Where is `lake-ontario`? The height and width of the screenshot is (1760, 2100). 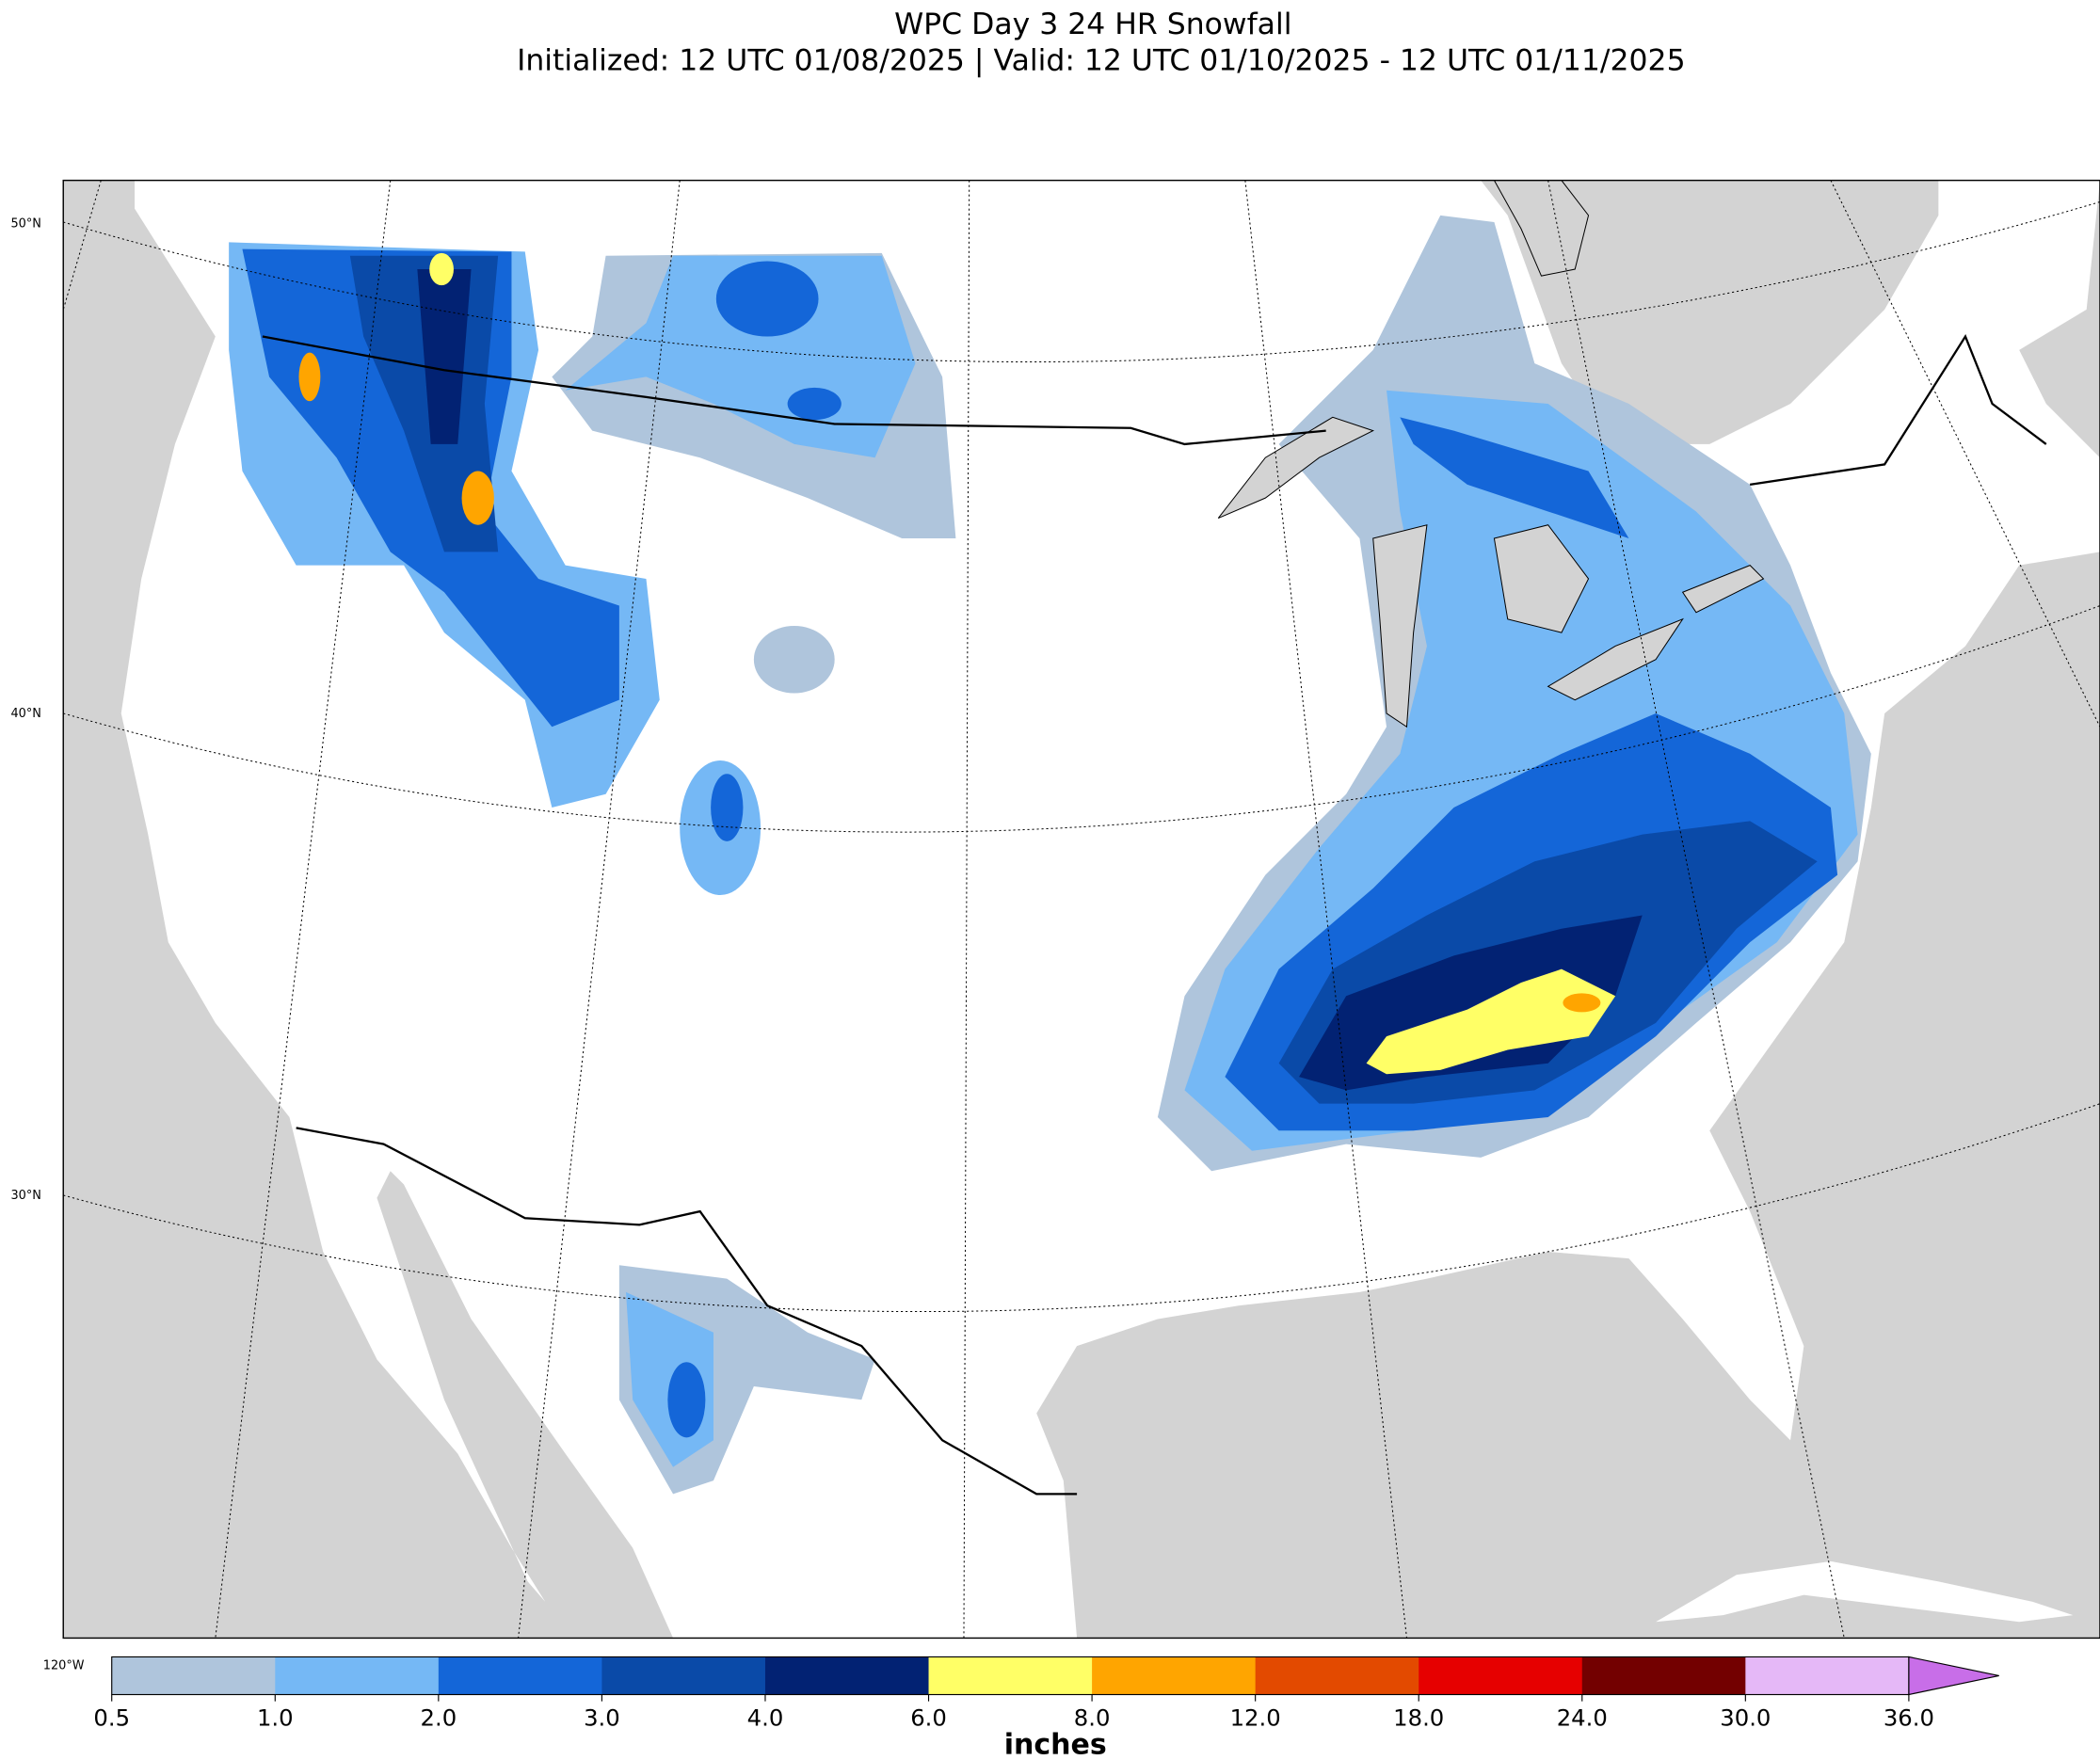
lake-ontario is located at coordinates (1723, 589).